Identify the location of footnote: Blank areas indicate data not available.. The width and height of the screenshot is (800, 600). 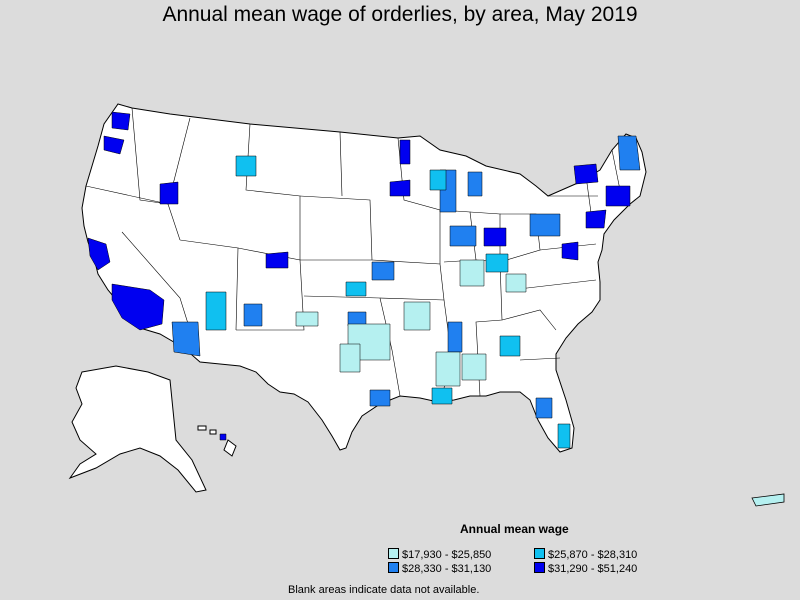
(384, 590).